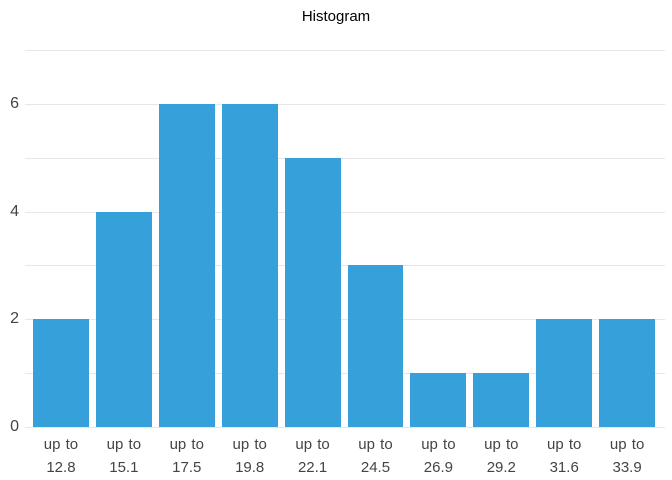 The image size is (672, 480). What do you see at coordinates (124, 456) in the screenshot?
I see `x-axis-tick-label: up to 15.1` at bounding box center [124, 456].